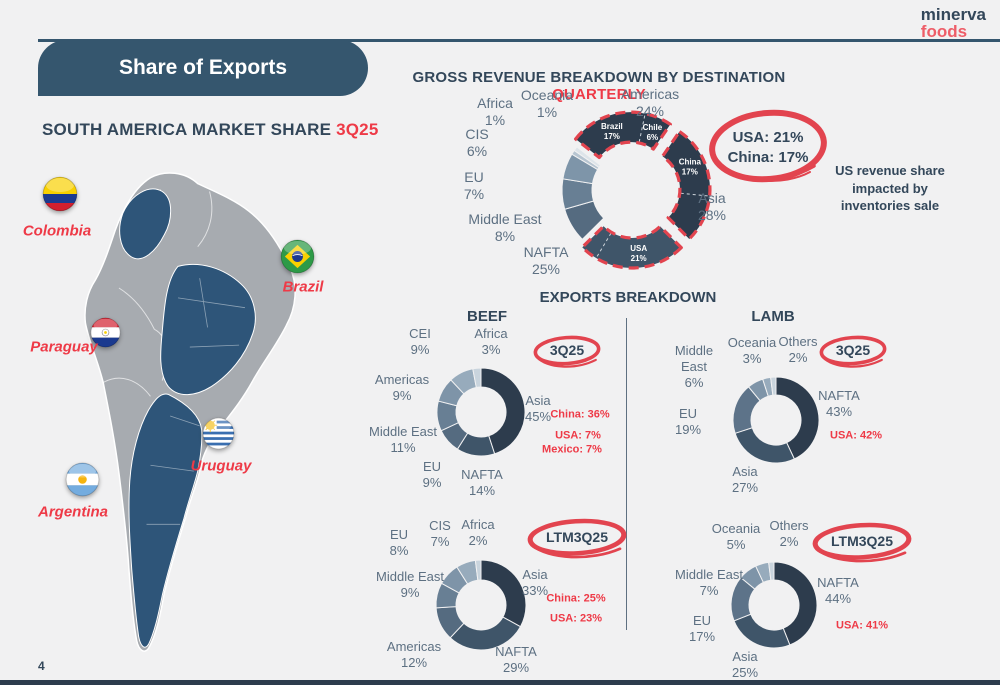 The image size is (1000, 685). I want to click on badge-lamb-3q25-label: 3Q25, so click(853, 350).